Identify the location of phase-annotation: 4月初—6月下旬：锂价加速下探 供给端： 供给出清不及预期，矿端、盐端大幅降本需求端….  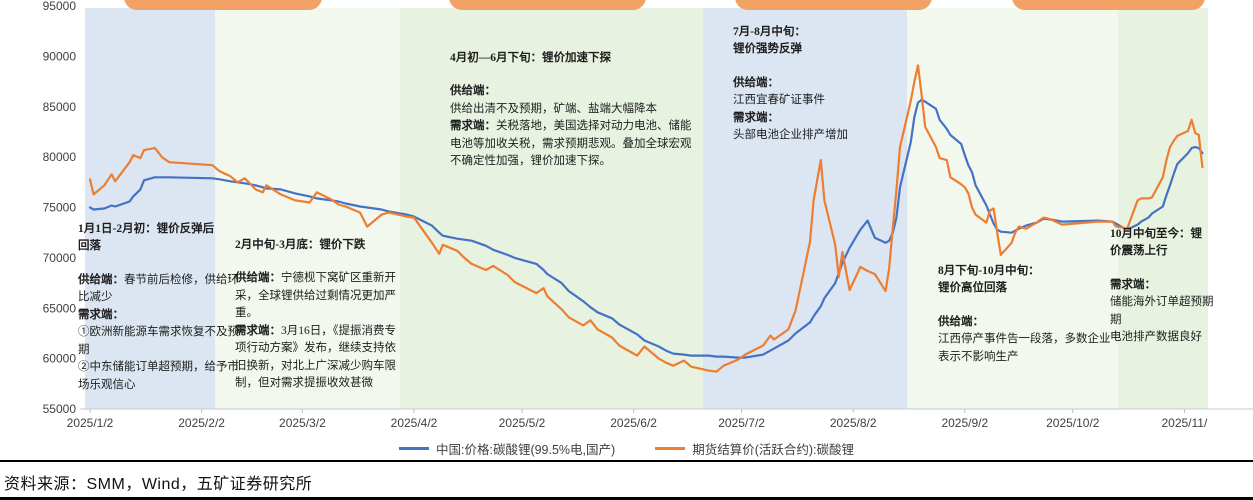
(571, 110).